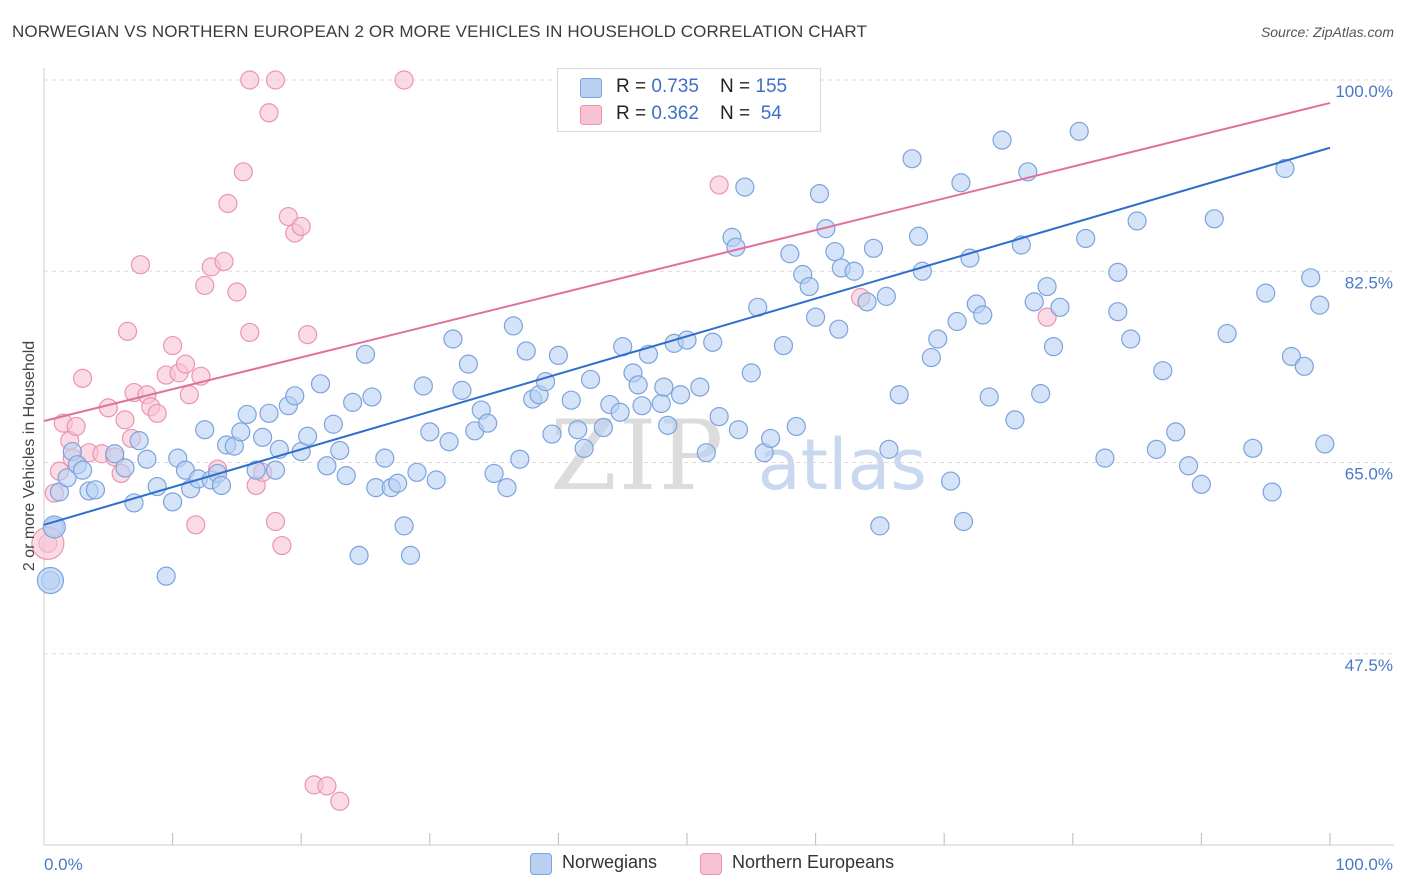 Image resolution: width=1406 pixels, height=892 pixels. I want to click on legend-text-northern-europeans: R = 0.362 N = 54, so click(699, 113).